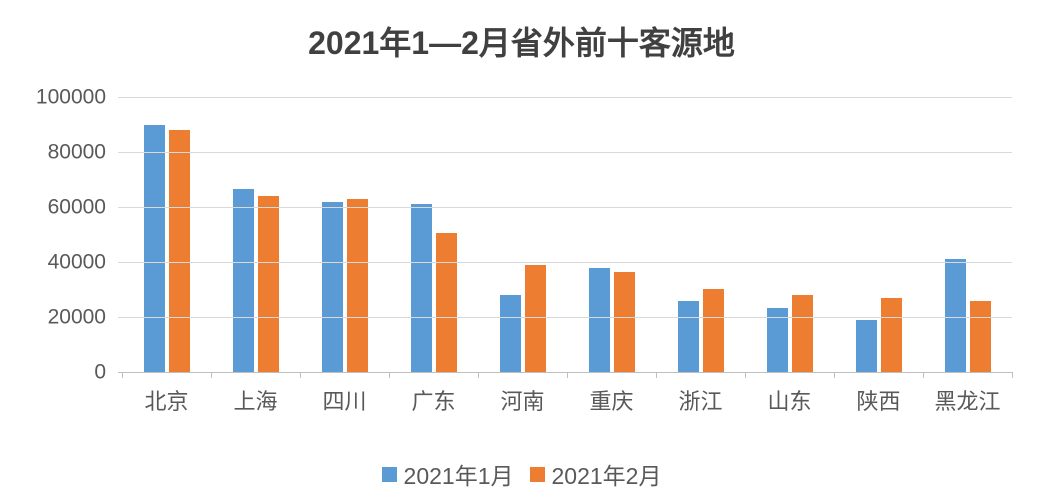 Image resolution: width=1043 pixels, height=501 pixels. I want to click on x-tick-label: 四川, so click(344, 401).